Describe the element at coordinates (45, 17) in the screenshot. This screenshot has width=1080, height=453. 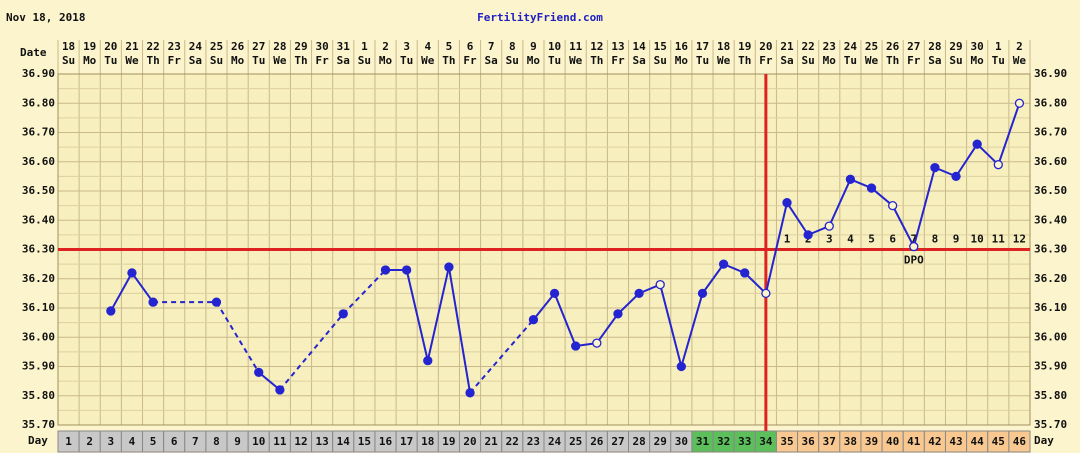
I see `date-label: Nov 18, 2018` at that location.